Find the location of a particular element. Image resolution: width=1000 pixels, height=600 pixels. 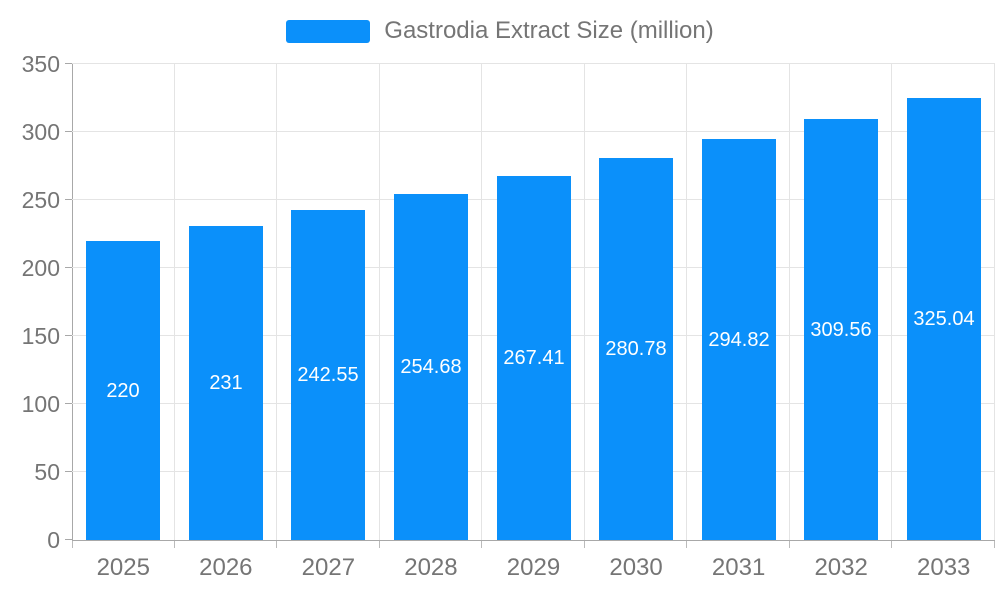

bar-2029: 267.41 is located at coordinates (534, 358).